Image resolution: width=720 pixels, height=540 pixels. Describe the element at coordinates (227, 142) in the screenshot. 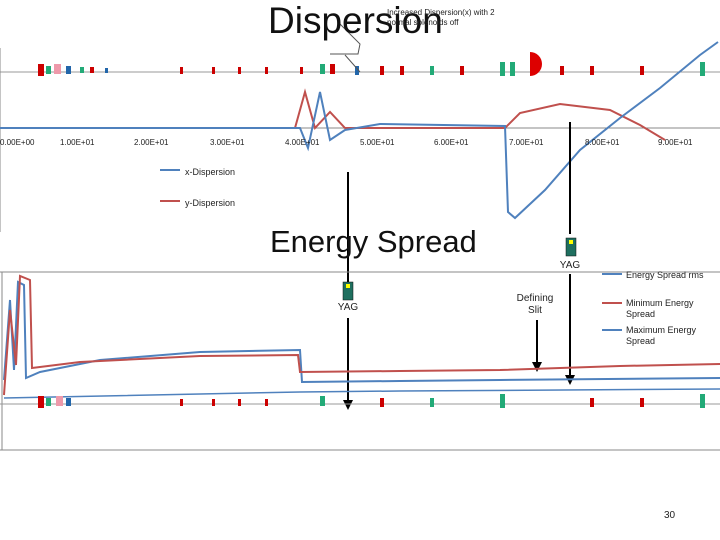

I see `x-tick-label: 3.00E+01` at that location.